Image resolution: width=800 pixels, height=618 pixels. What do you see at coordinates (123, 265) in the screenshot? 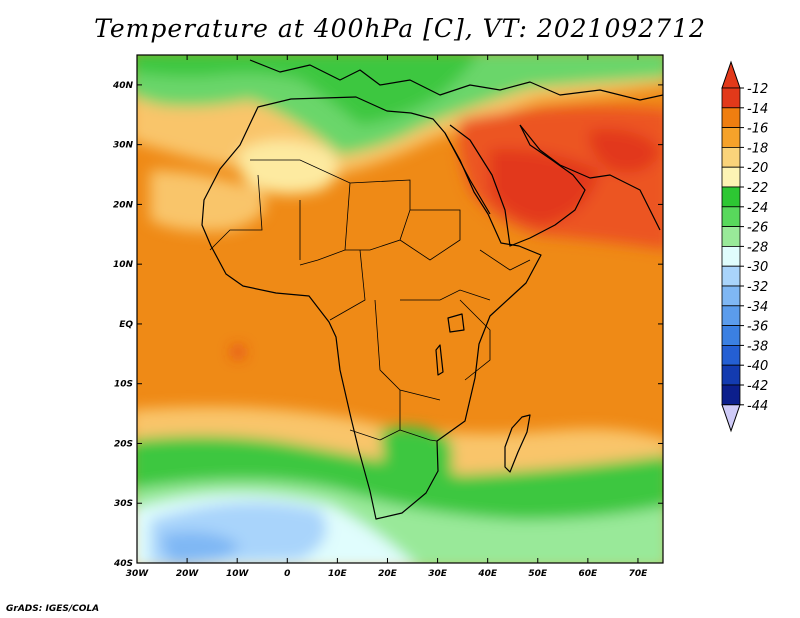
I see `lat-tick-label: 10N` at bounding box center [123, 265].